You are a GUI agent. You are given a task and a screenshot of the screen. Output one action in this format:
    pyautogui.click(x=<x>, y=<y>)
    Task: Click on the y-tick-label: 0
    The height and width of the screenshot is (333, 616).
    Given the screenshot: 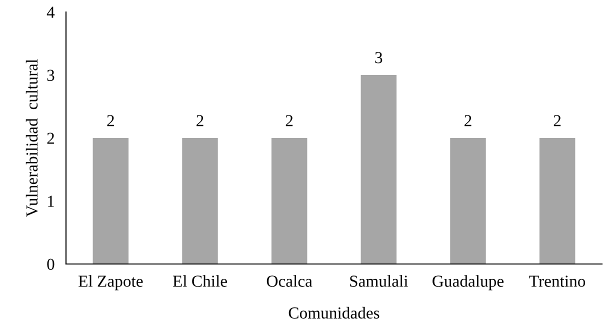 What is the action you would take?
    pyautogui.click(x=50, y=264)
    